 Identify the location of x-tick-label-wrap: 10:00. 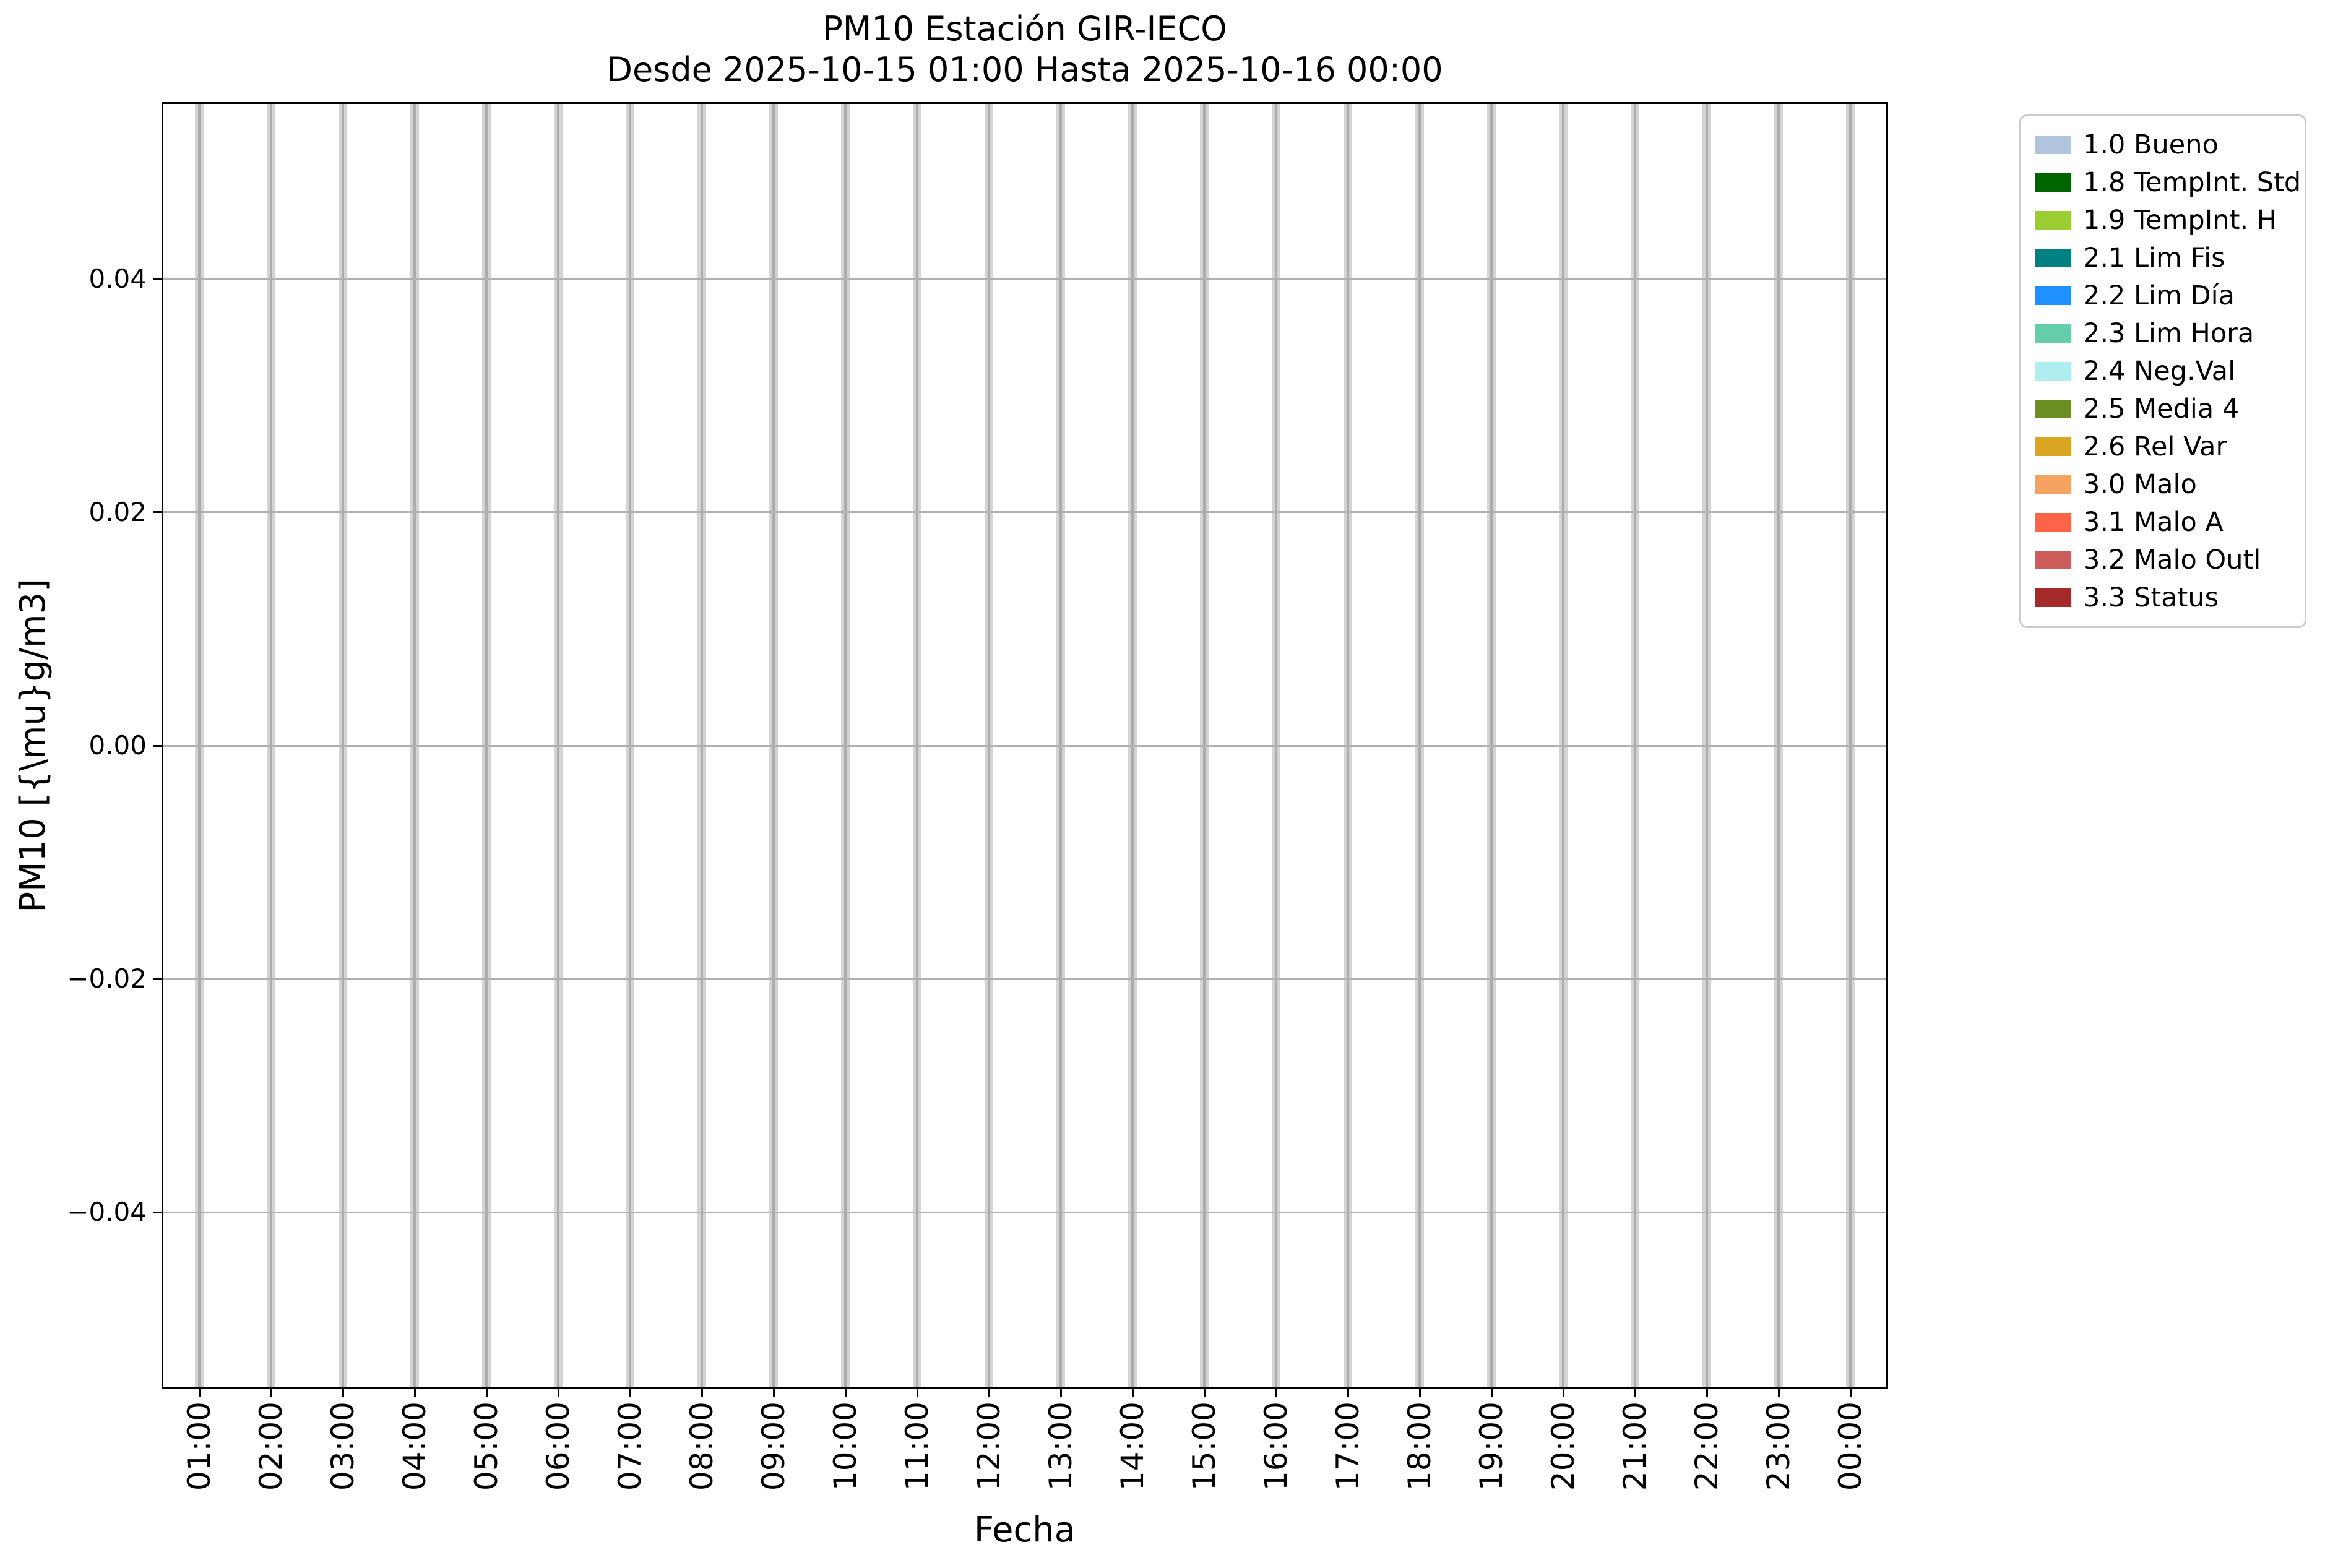
(845, 1446).